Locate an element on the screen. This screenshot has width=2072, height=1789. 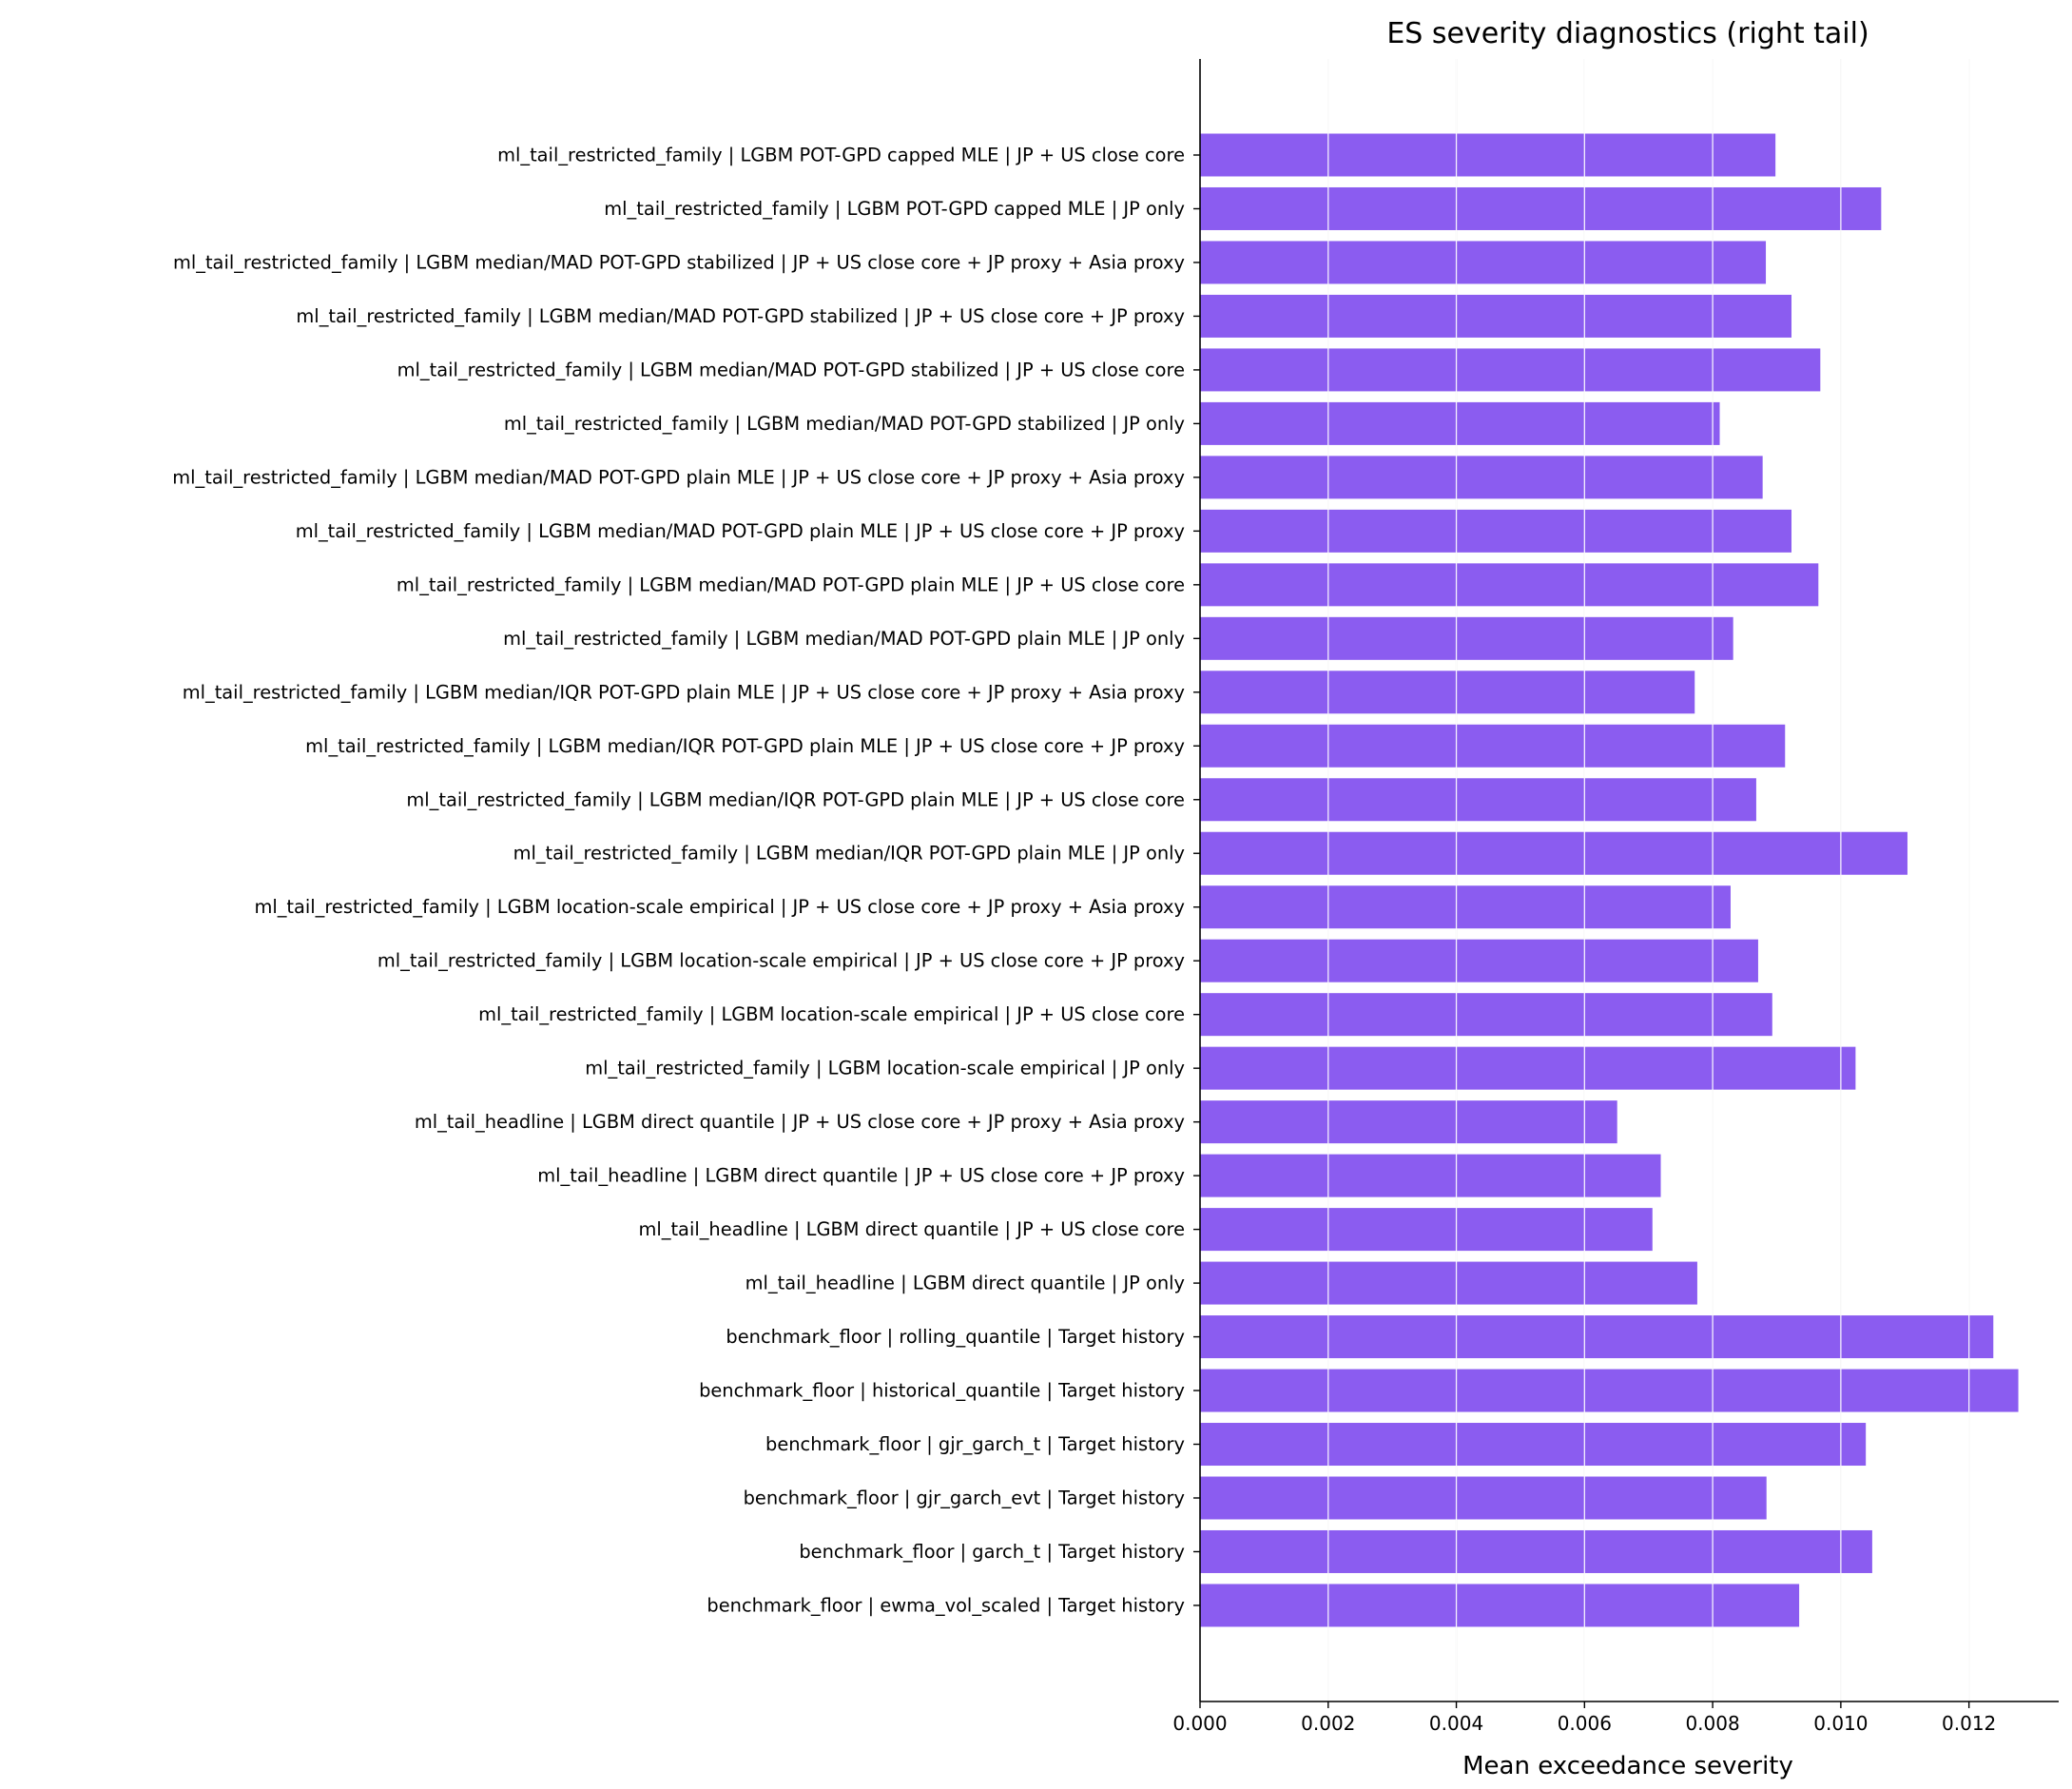
x-tick-label: 0.002 is located at coordinates (1328, 1723).